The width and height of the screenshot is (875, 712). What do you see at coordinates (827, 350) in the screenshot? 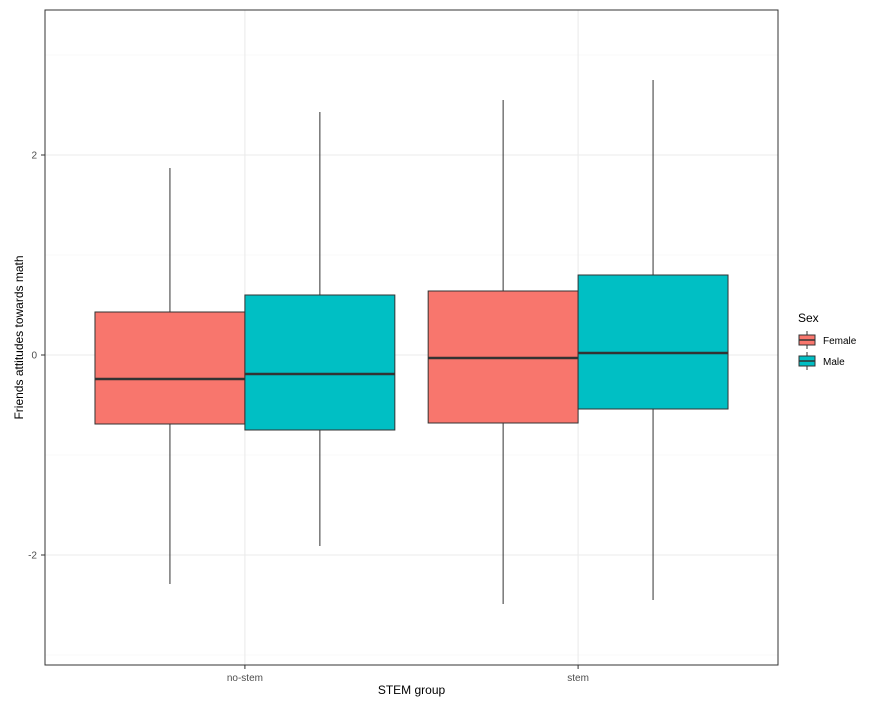
I see `legend-items: Female Male` at bounding box center [827, 350].